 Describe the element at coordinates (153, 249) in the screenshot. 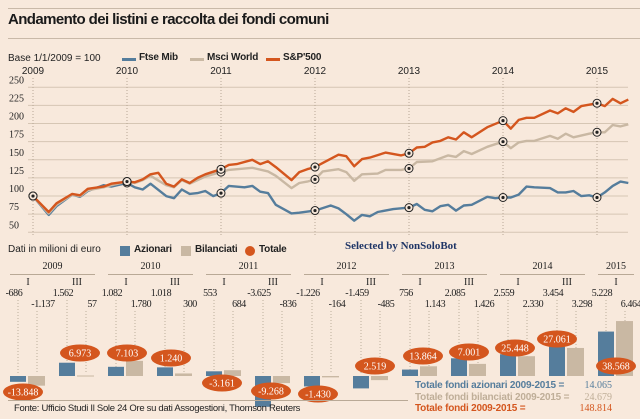

I see `legend-azionari-label: Azionari` at that location.